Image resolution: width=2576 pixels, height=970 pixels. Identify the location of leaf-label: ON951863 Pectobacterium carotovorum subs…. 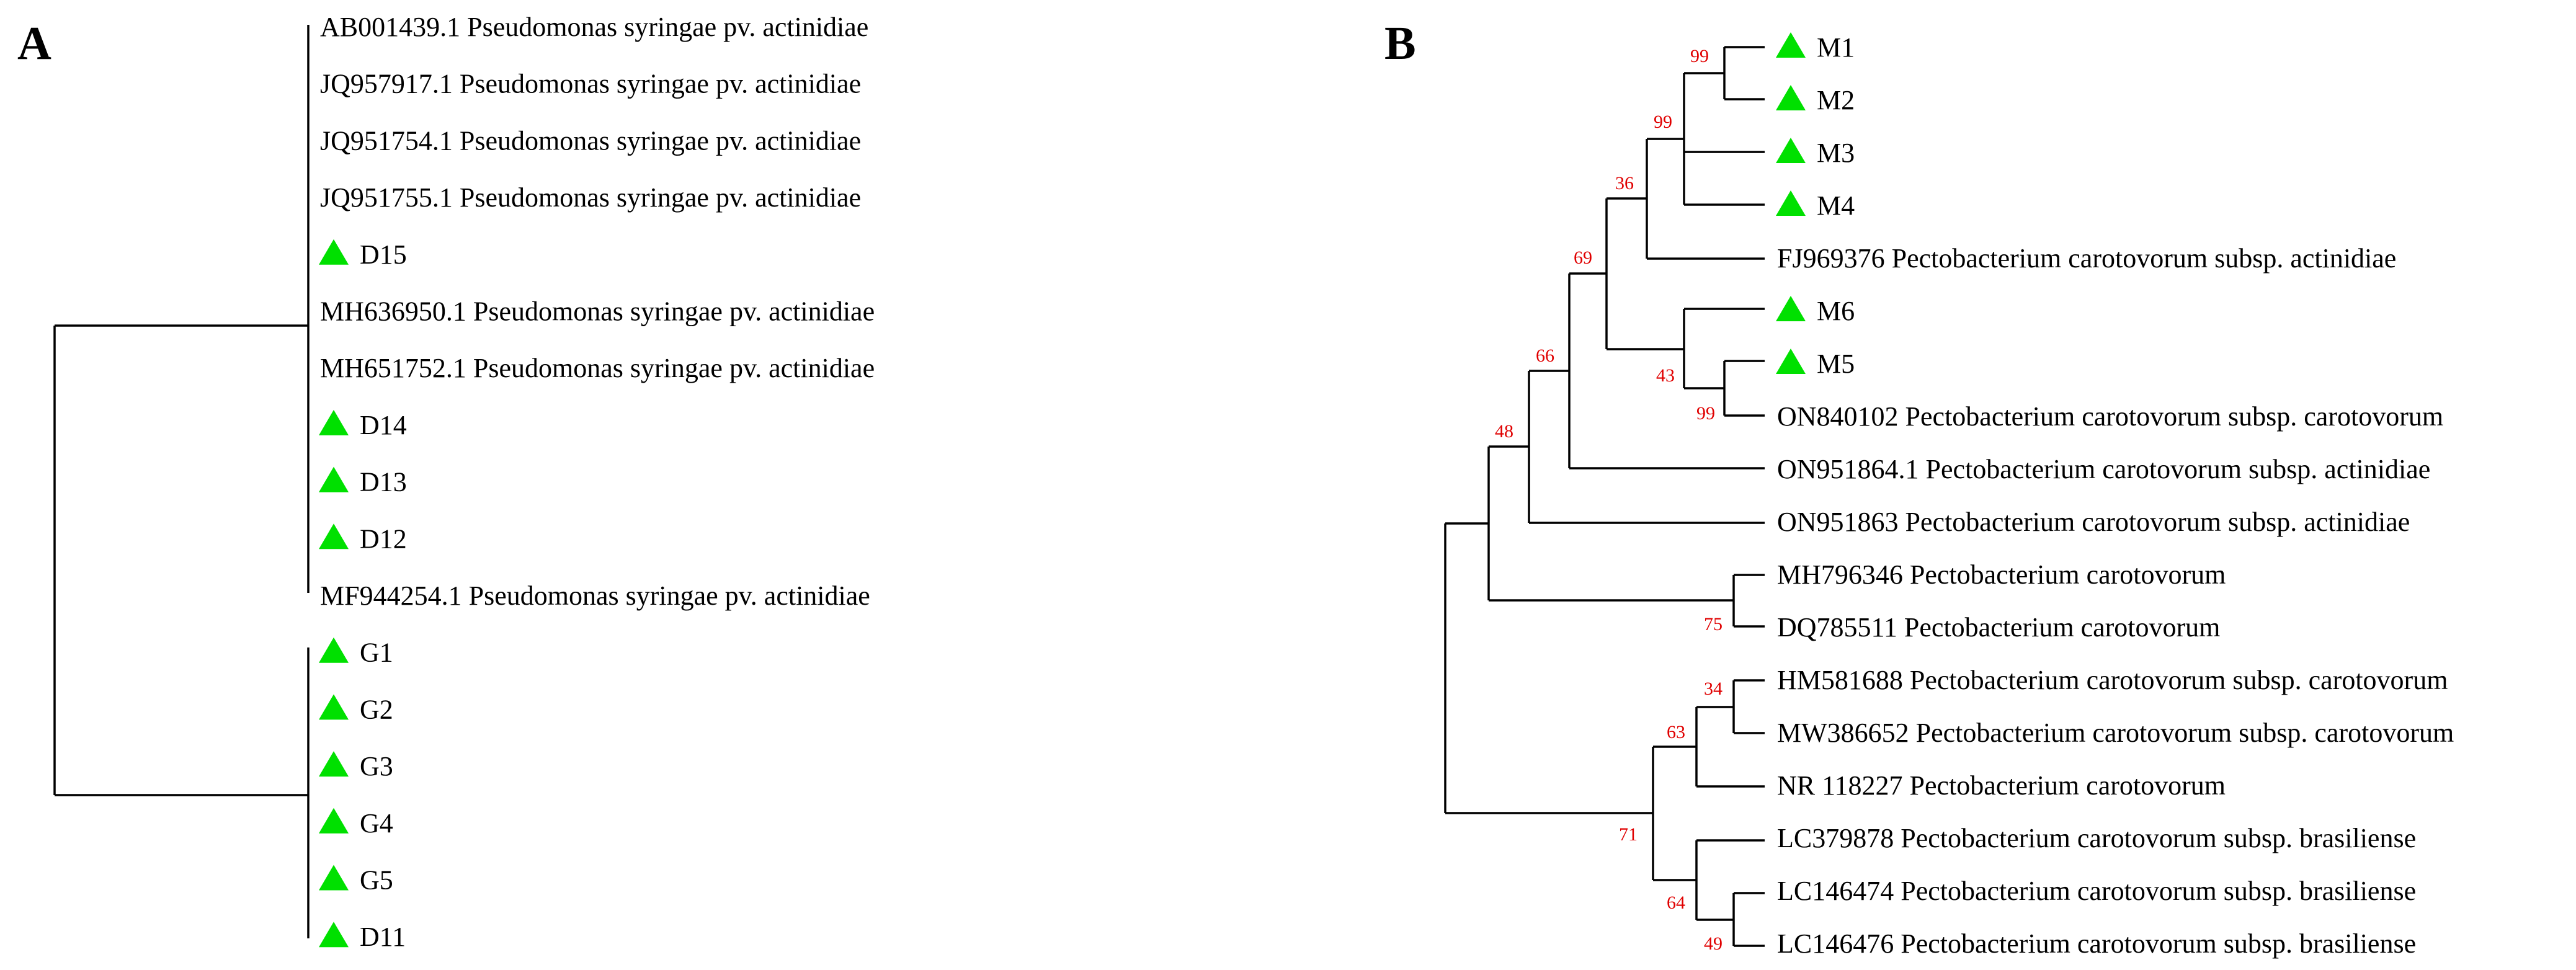
(2093, 522).